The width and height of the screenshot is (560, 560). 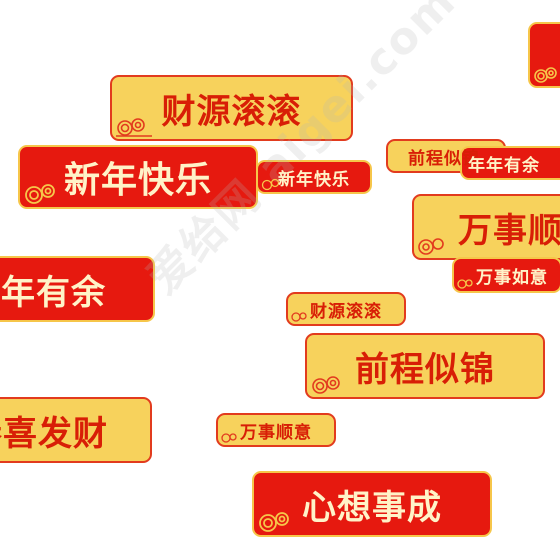 I want to click on label-text: 心想事成, so click(x=372, y=507).